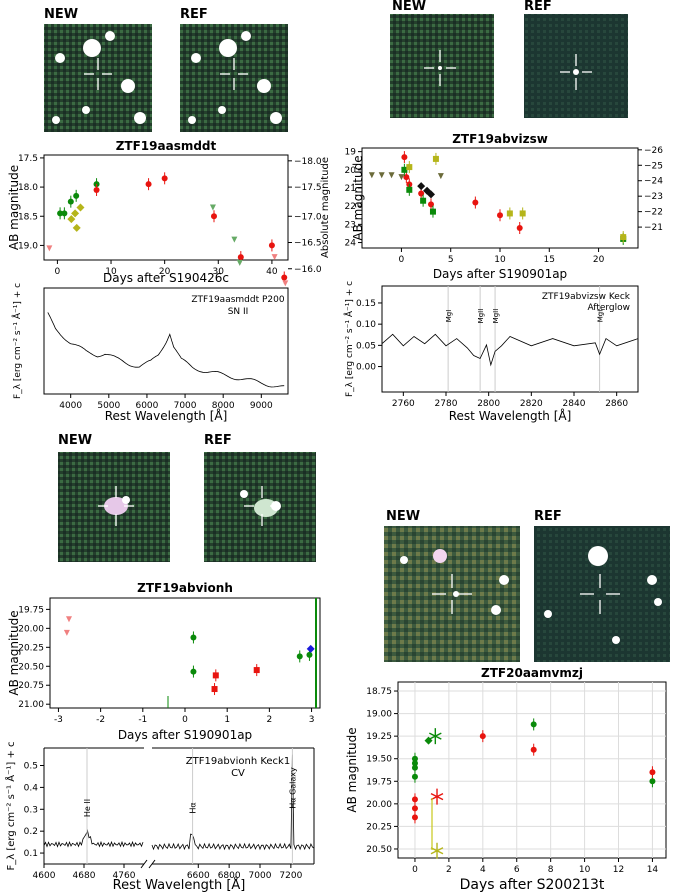  I want to click on p2-ref-label: REF, so click(538, 7).